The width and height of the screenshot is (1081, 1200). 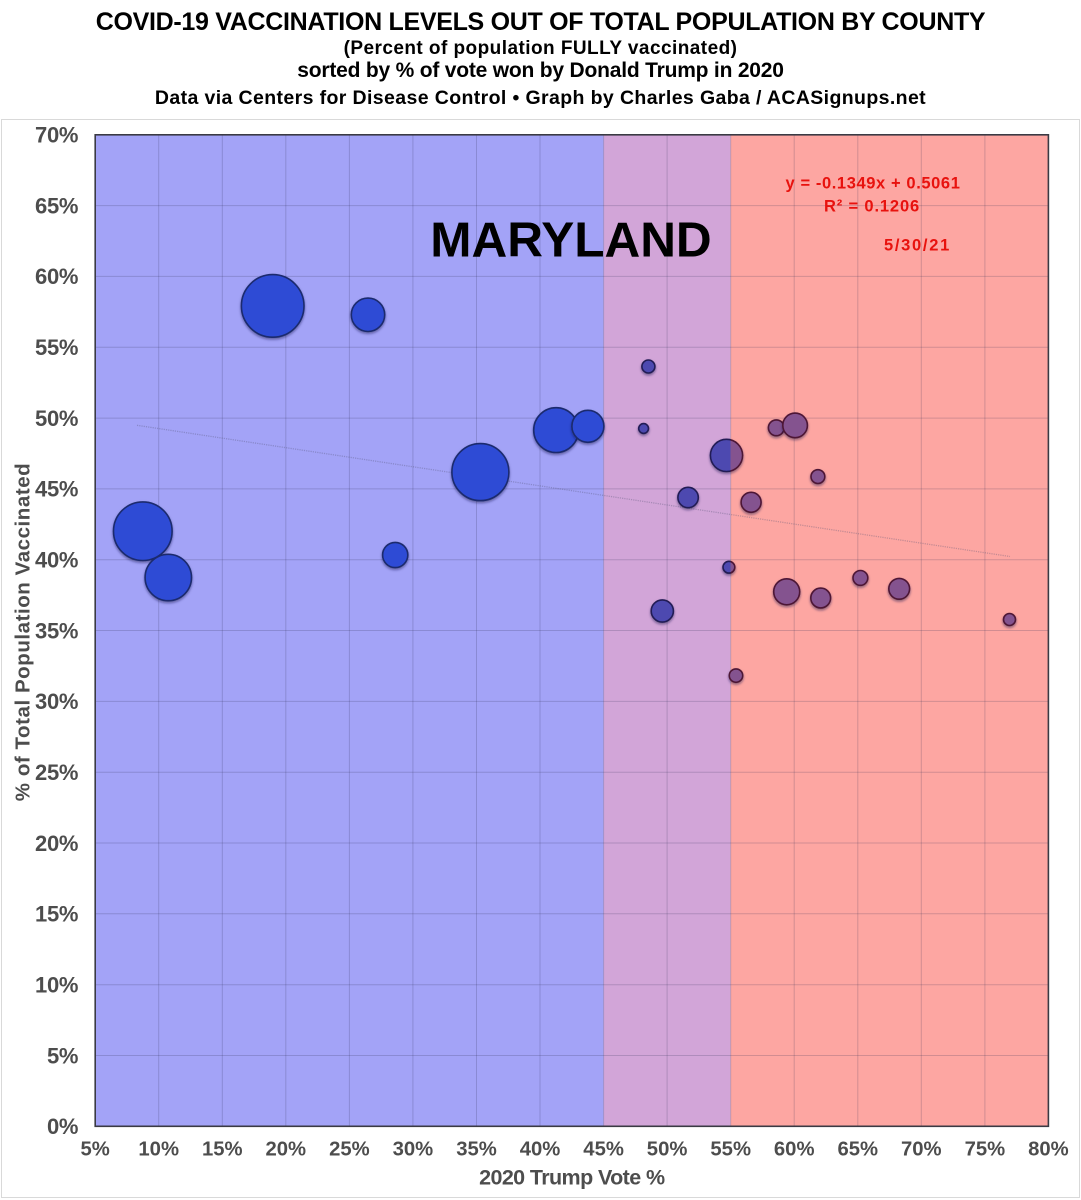 What do you see at coordinates (570, 240) in the screenshot?
I see `svg-text: MARYLAND` at bounding box center [570, 240].